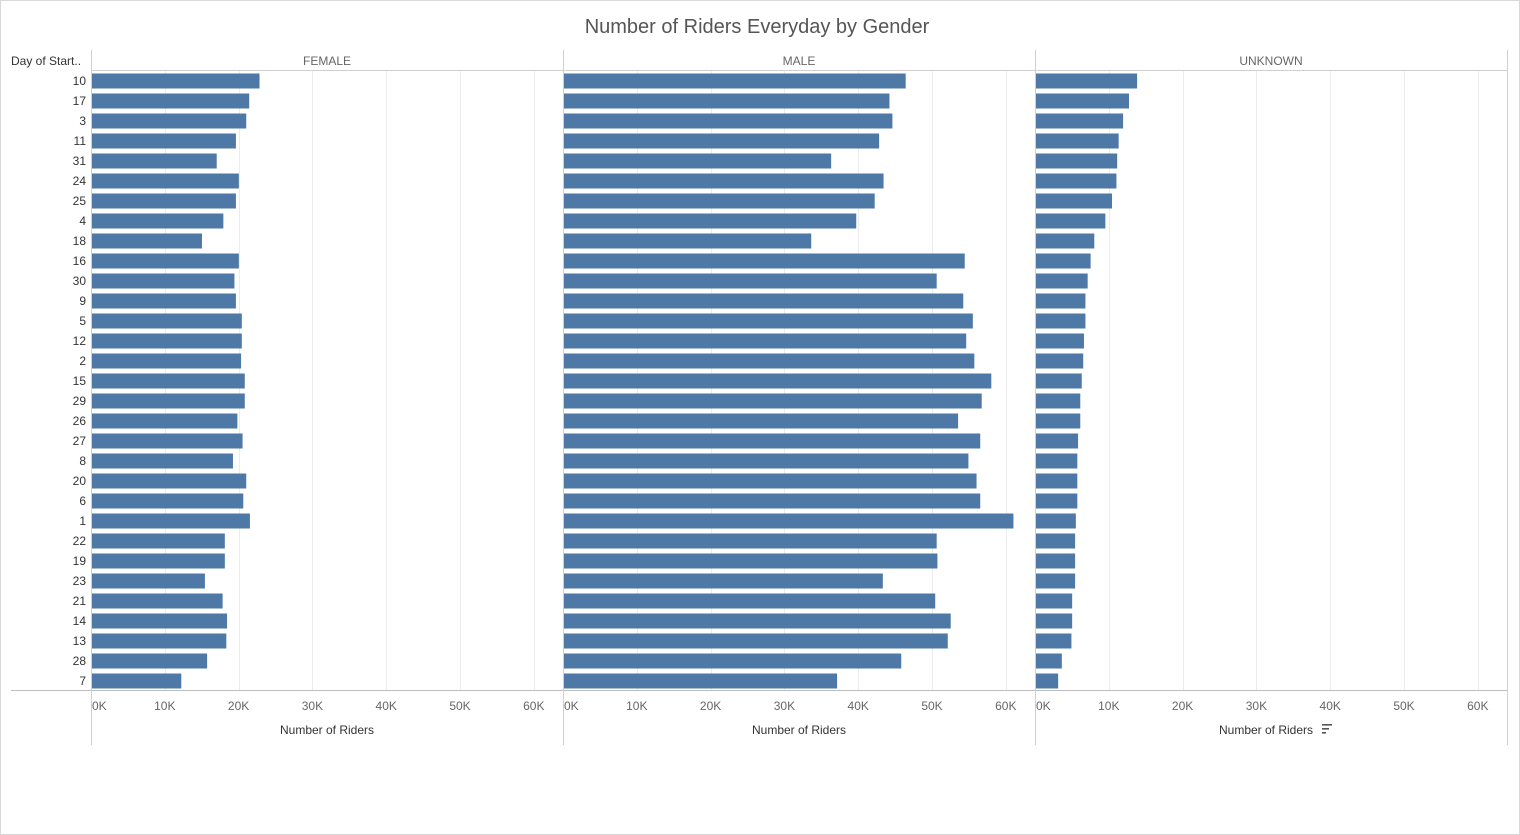 The image size is (1520, 835). I want to click on panel-header-female: FEMALE, so click(327, 61).